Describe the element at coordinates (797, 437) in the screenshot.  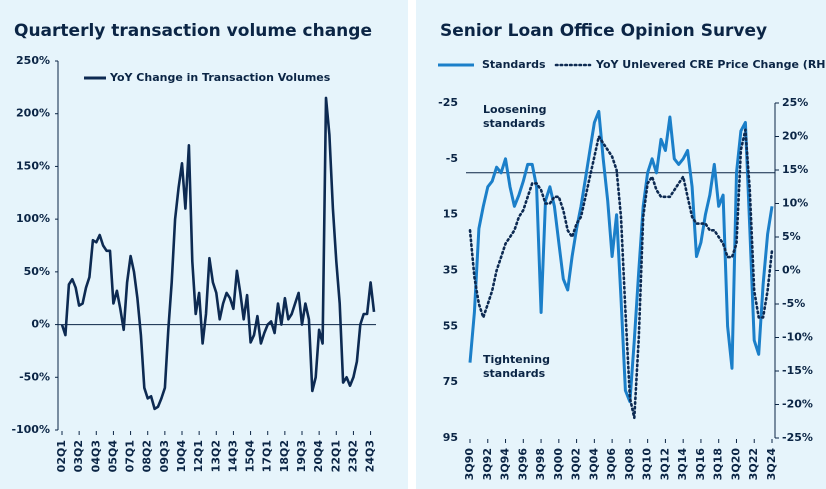
I see `y2-tick-label: -25%` at that location.